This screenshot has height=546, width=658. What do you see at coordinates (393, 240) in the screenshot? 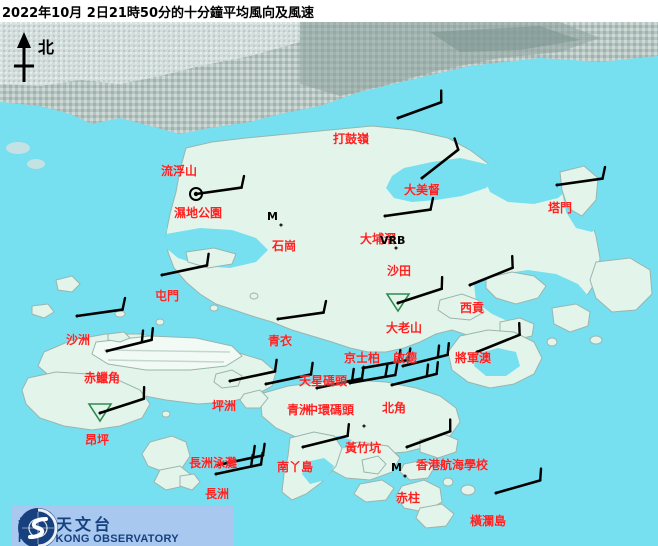
I see `variable-wind-flag: VRB` at bounding box center [393, 240].